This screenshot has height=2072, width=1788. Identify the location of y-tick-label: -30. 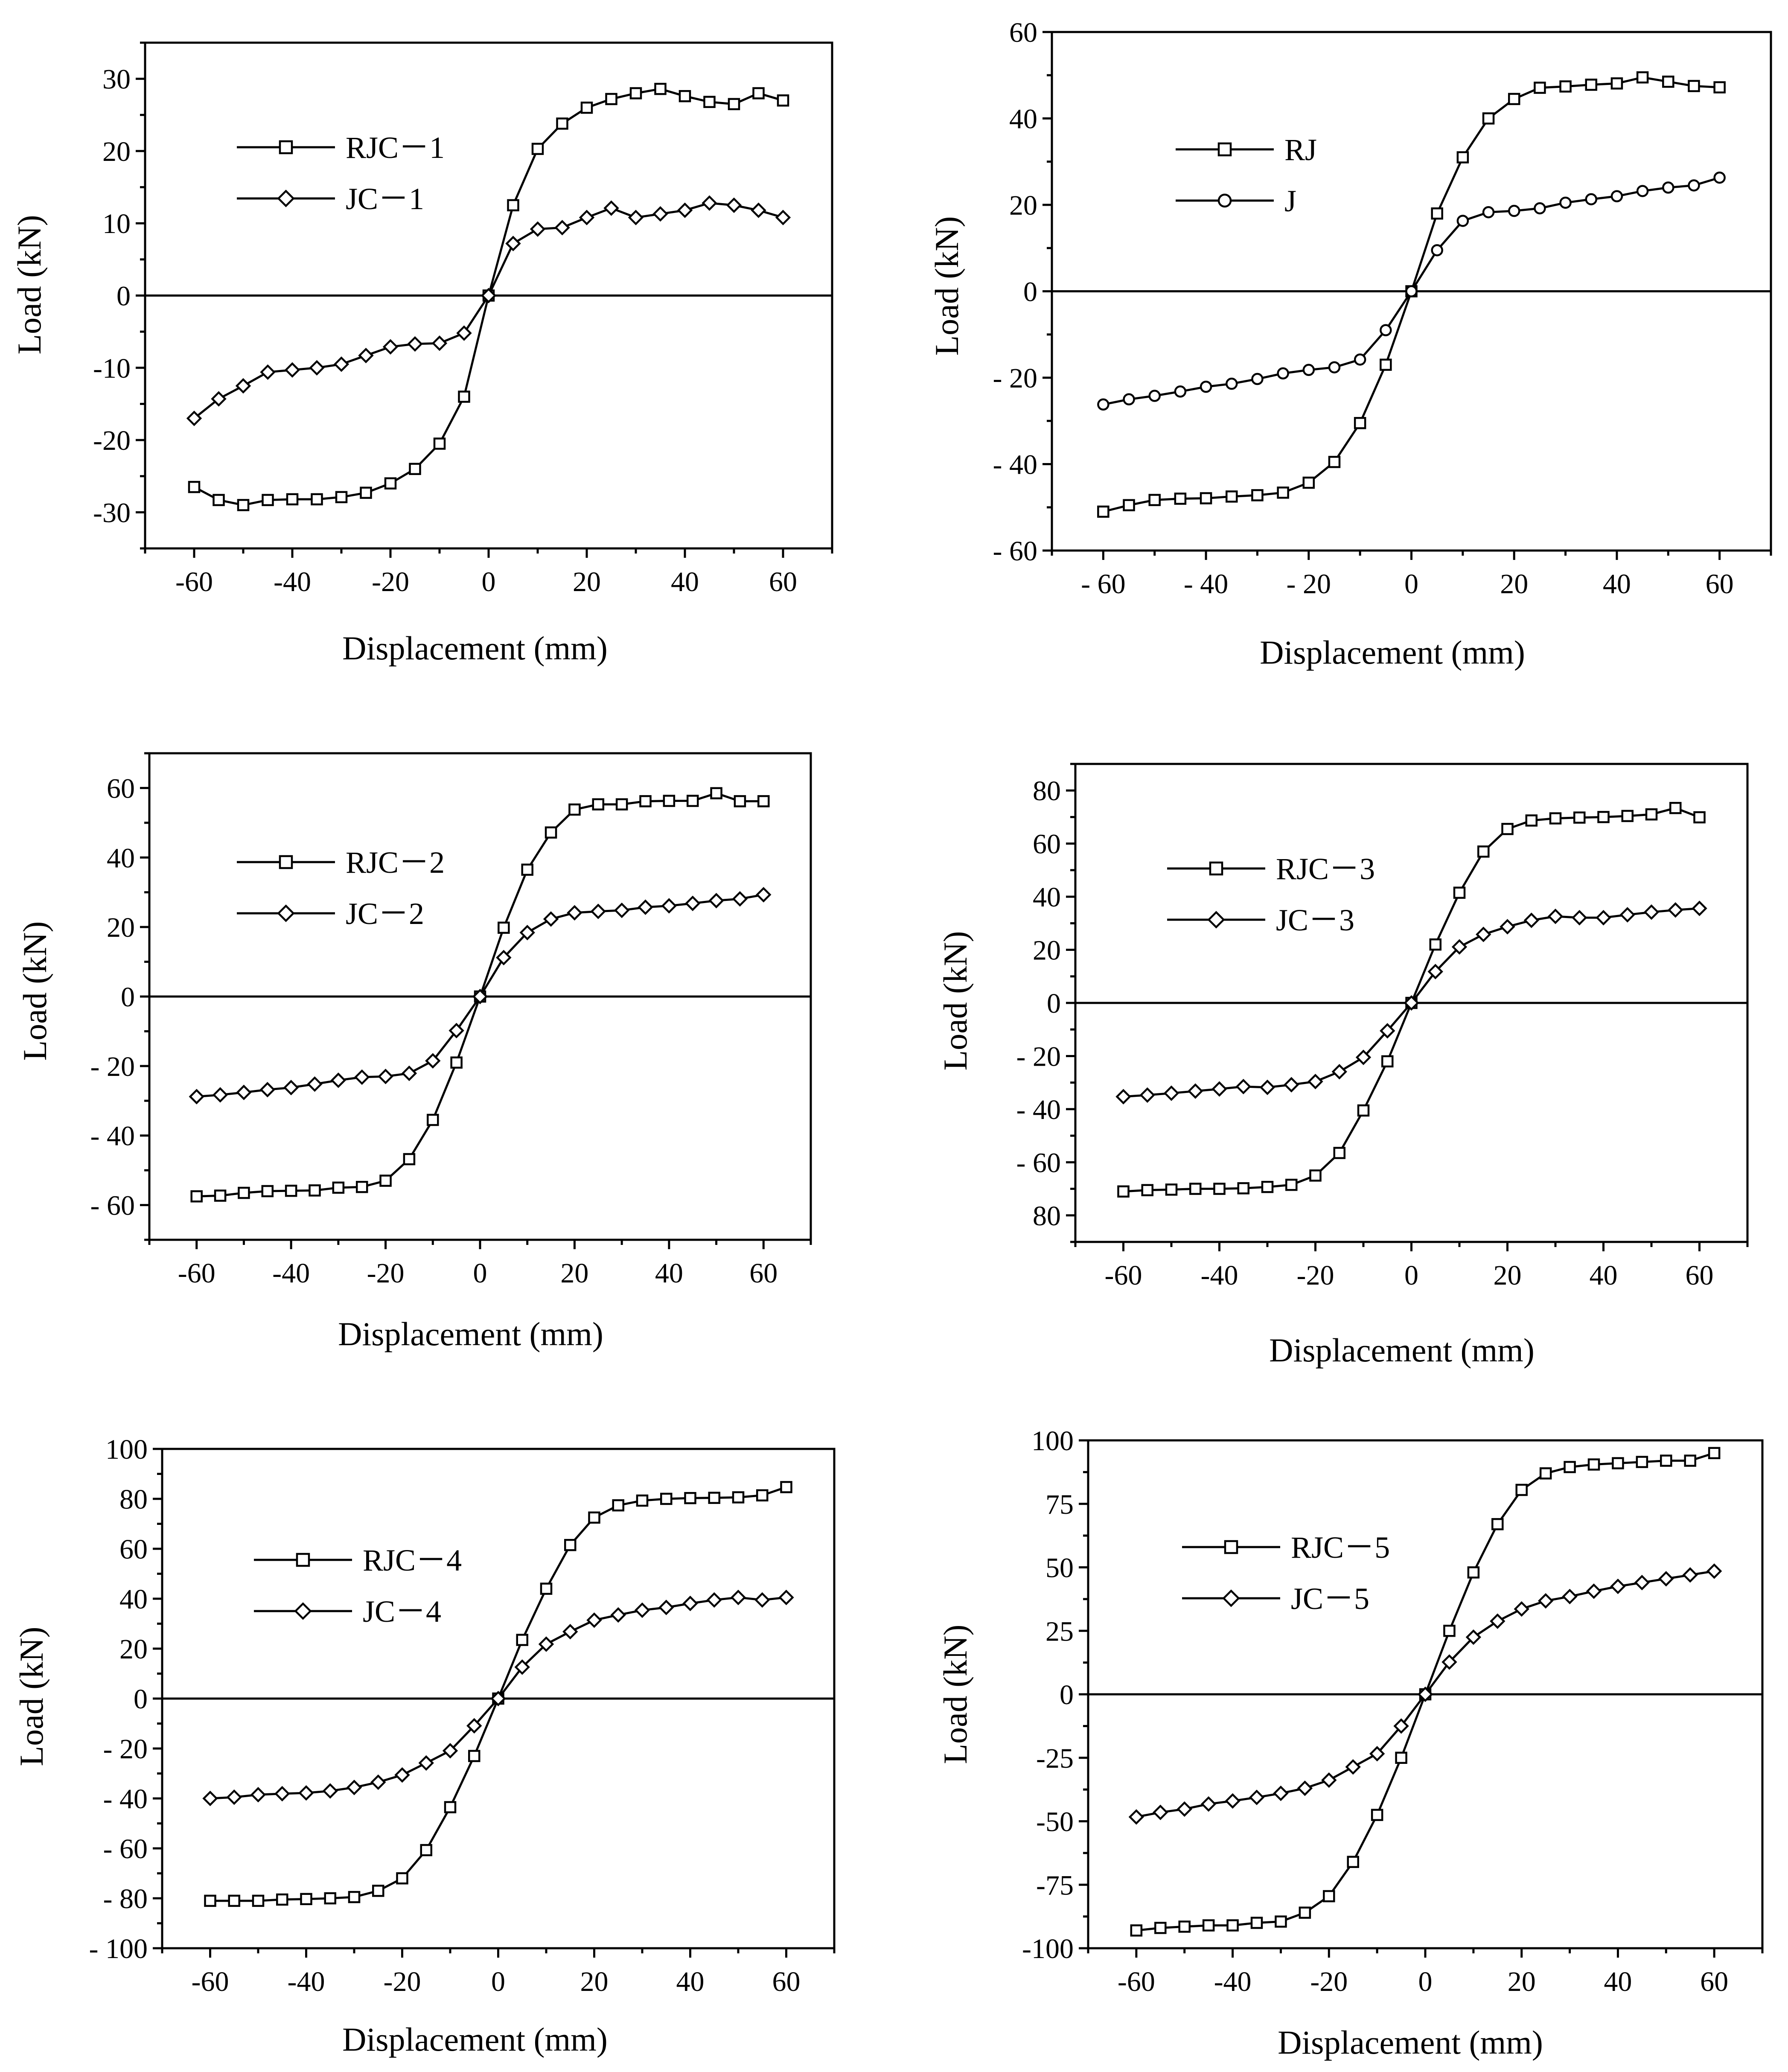
(112, 512).